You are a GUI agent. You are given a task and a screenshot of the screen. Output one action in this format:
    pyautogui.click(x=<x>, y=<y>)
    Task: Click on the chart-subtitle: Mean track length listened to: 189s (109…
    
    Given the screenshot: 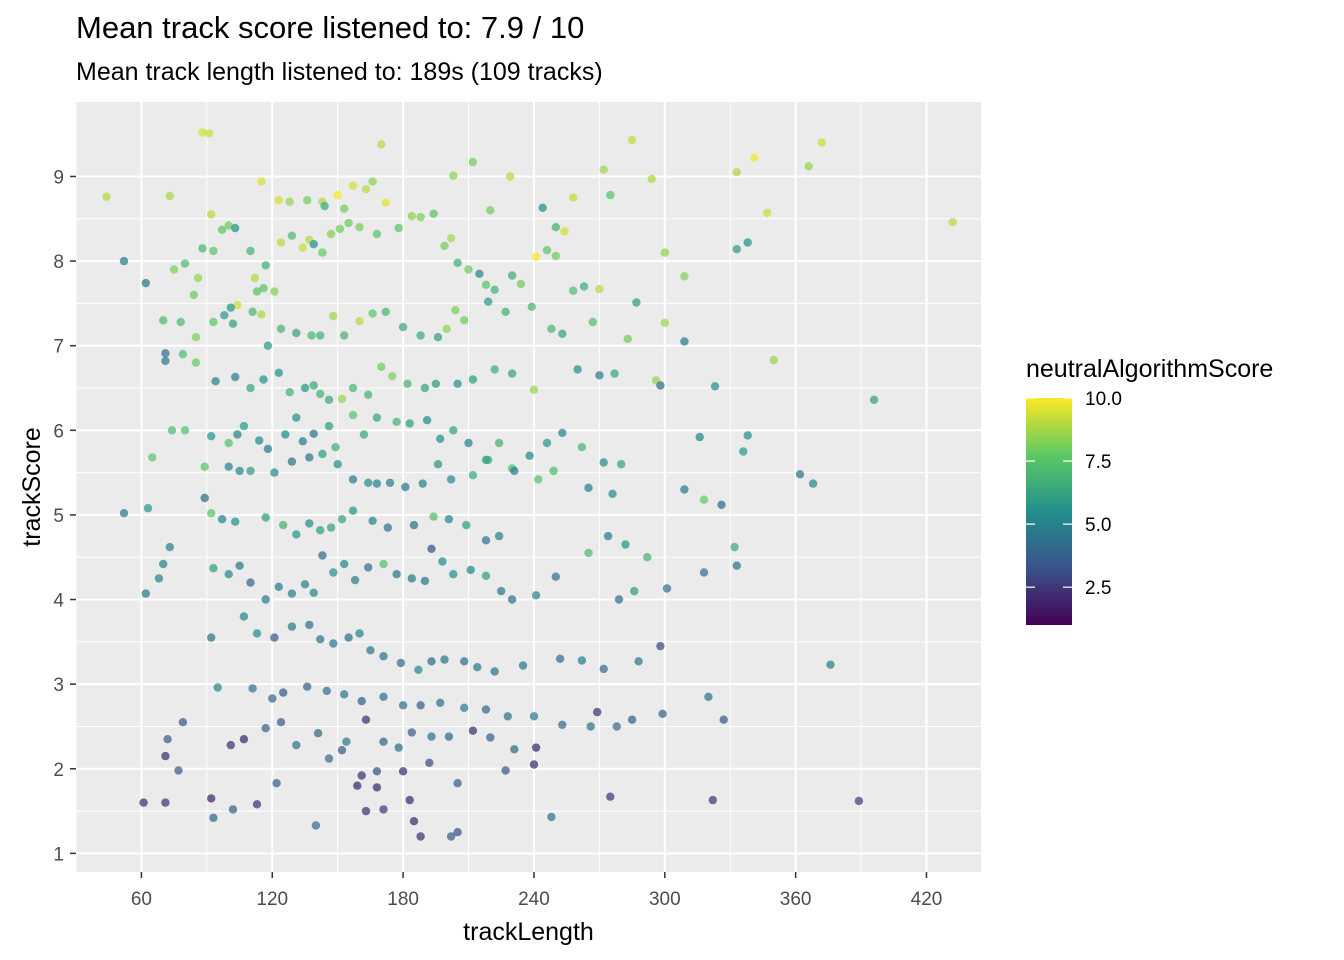 What is the action you would take?
    pyautogui.click(x=339, y=72)
    